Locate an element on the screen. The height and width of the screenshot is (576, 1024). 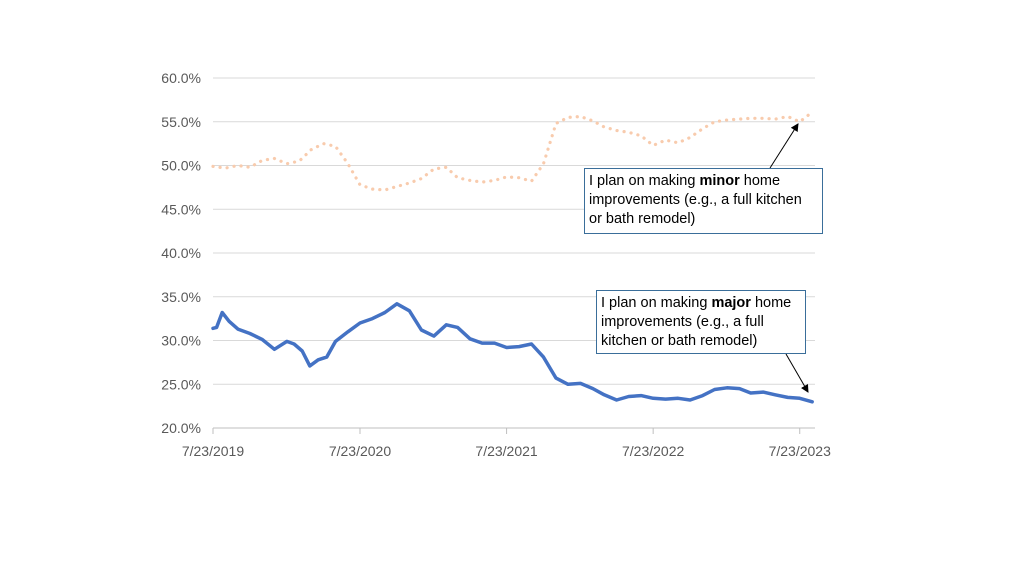
y-tick-label: 45.0% is located at coordinates (181, 209).